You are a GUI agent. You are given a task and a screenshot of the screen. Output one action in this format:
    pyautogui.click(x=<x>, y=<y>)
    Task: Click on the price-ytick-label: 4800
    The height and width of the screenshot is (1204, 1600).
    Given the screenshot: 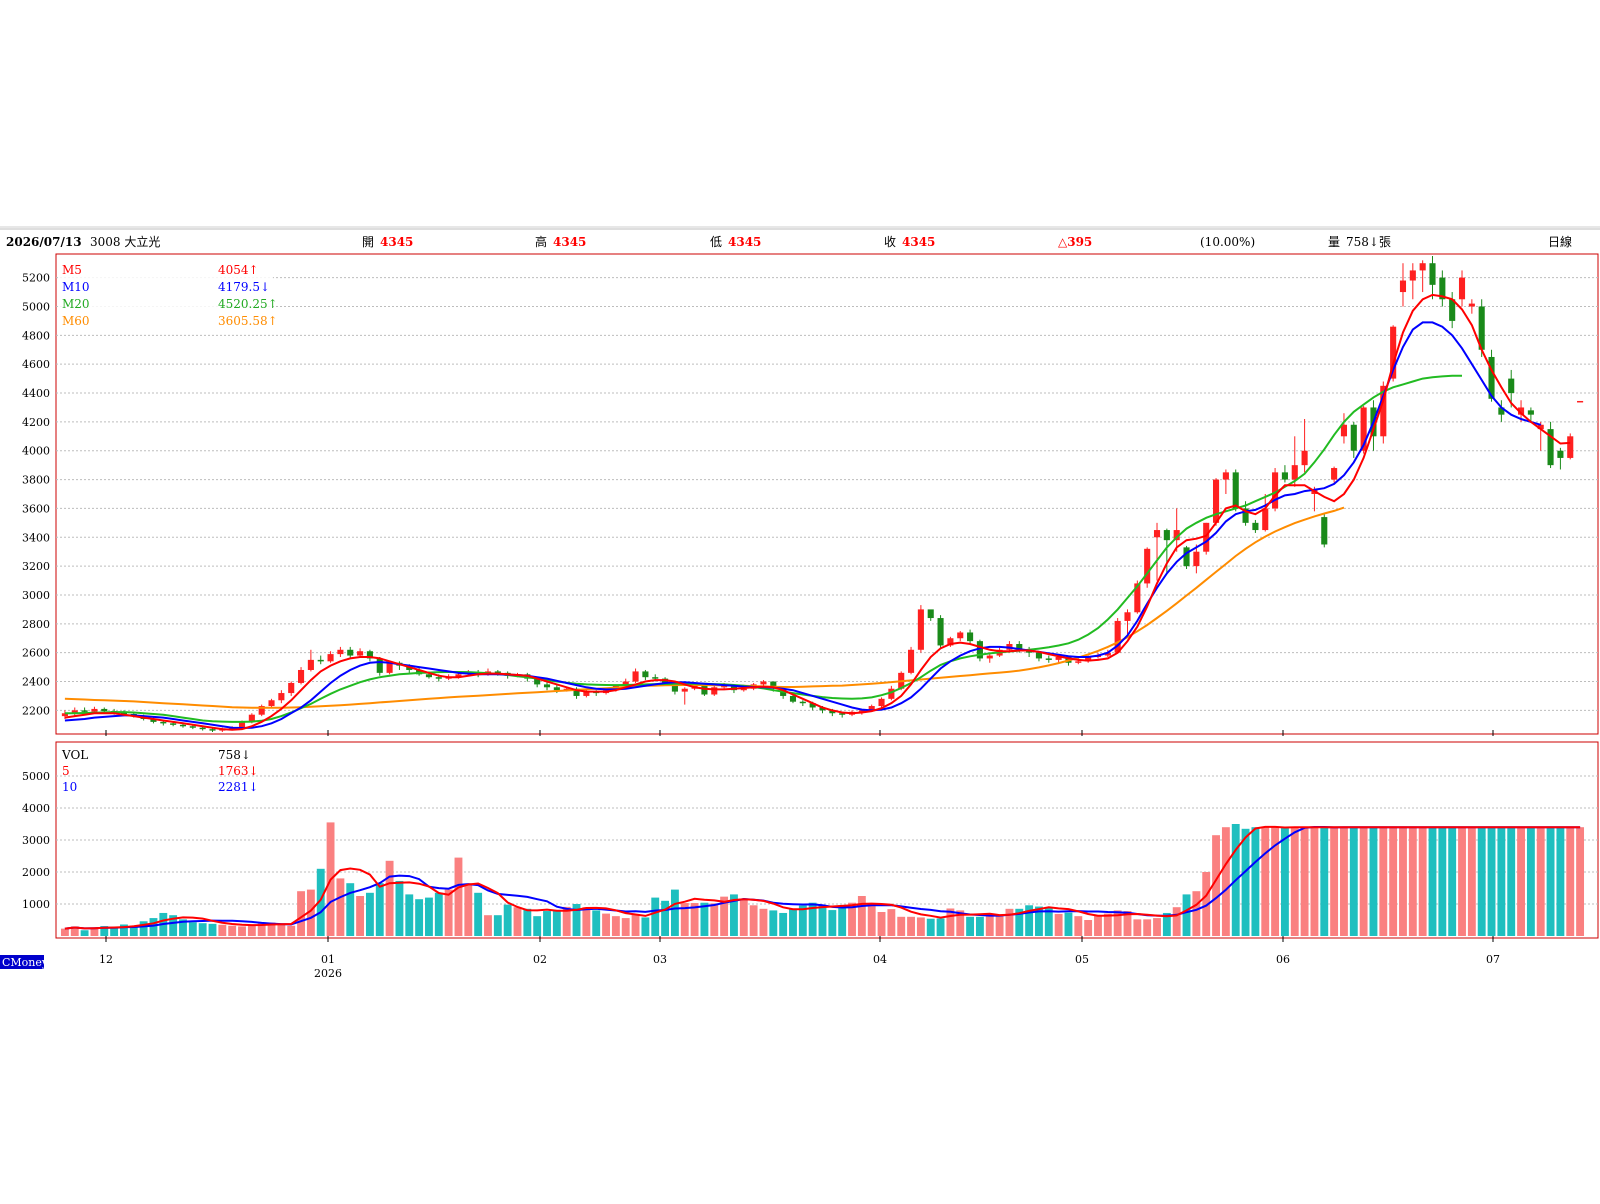 What is the action you would take?
    pyautogui.click(x=36, y=335)
    